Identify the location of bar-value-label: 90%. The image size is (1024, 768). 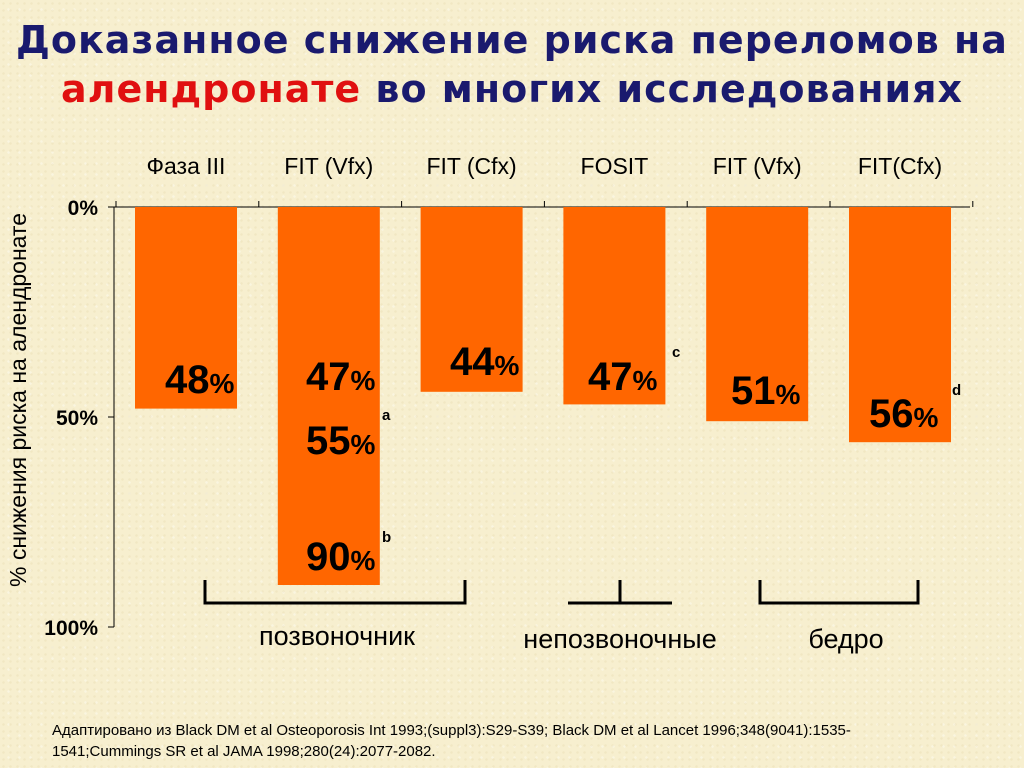
(341, 557).